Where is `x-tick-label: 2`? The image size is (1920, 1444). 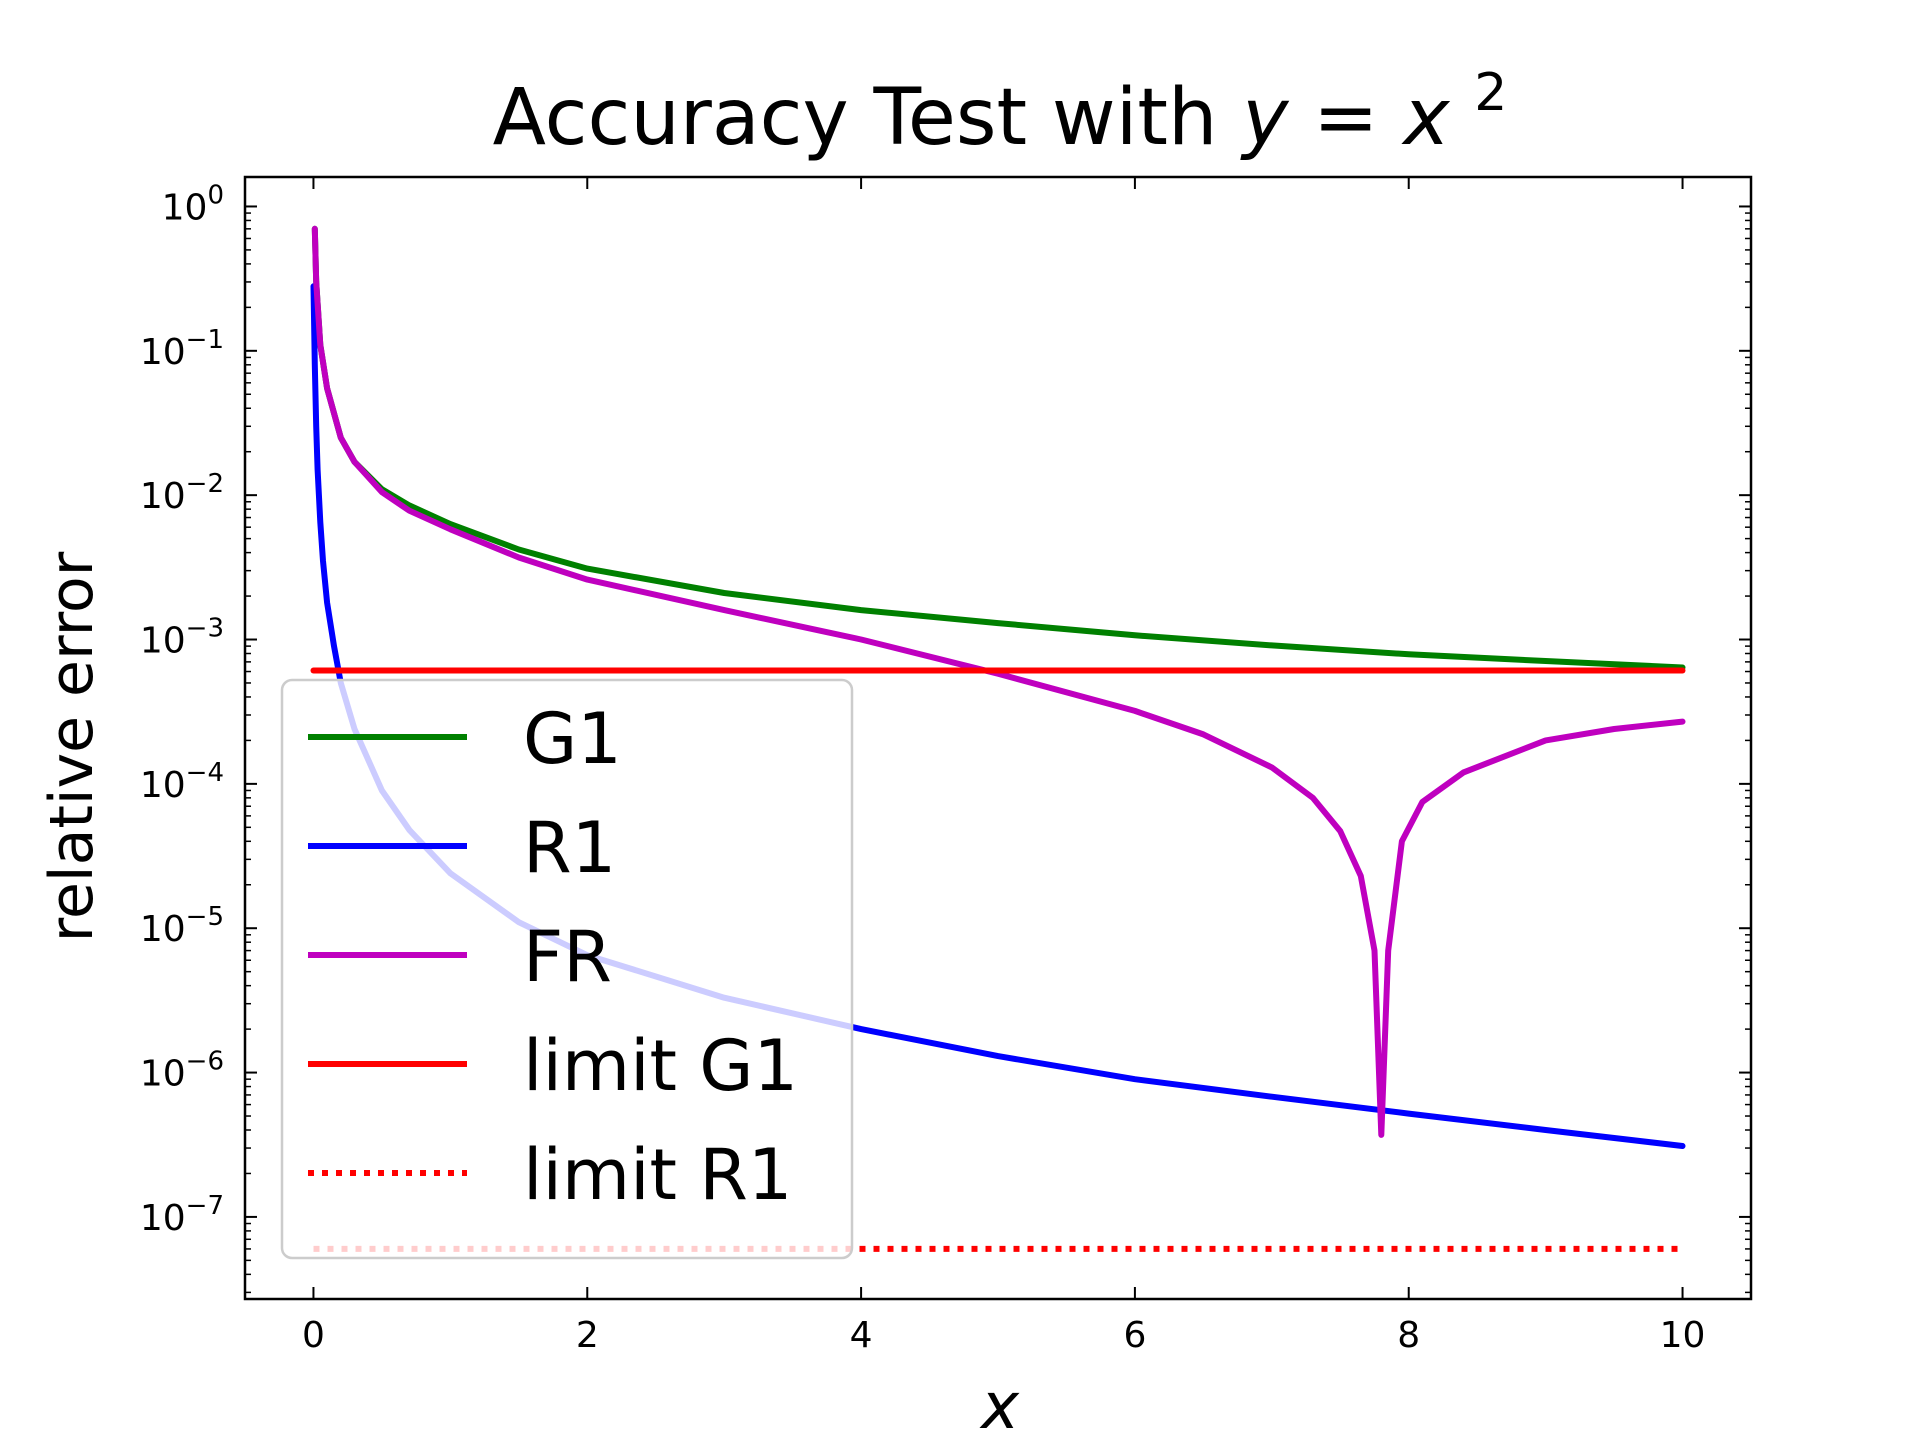
x-tick-label: 2 is located at coordinates (587, 1335).